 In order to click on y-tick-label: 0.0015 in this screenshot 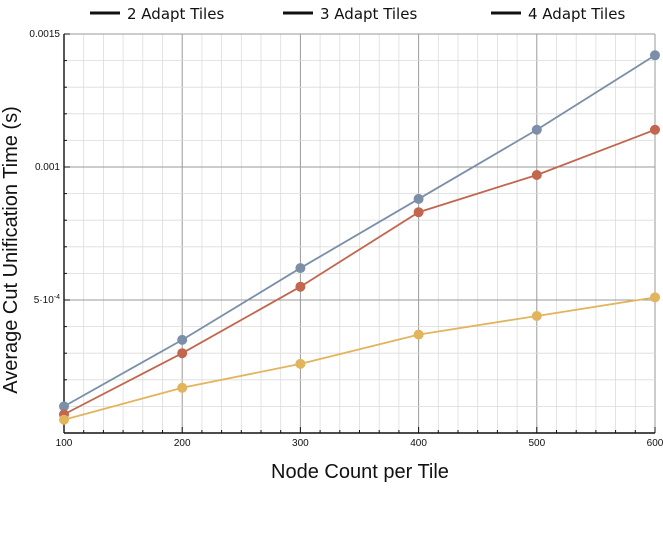, I will do `click(44, 34)`.